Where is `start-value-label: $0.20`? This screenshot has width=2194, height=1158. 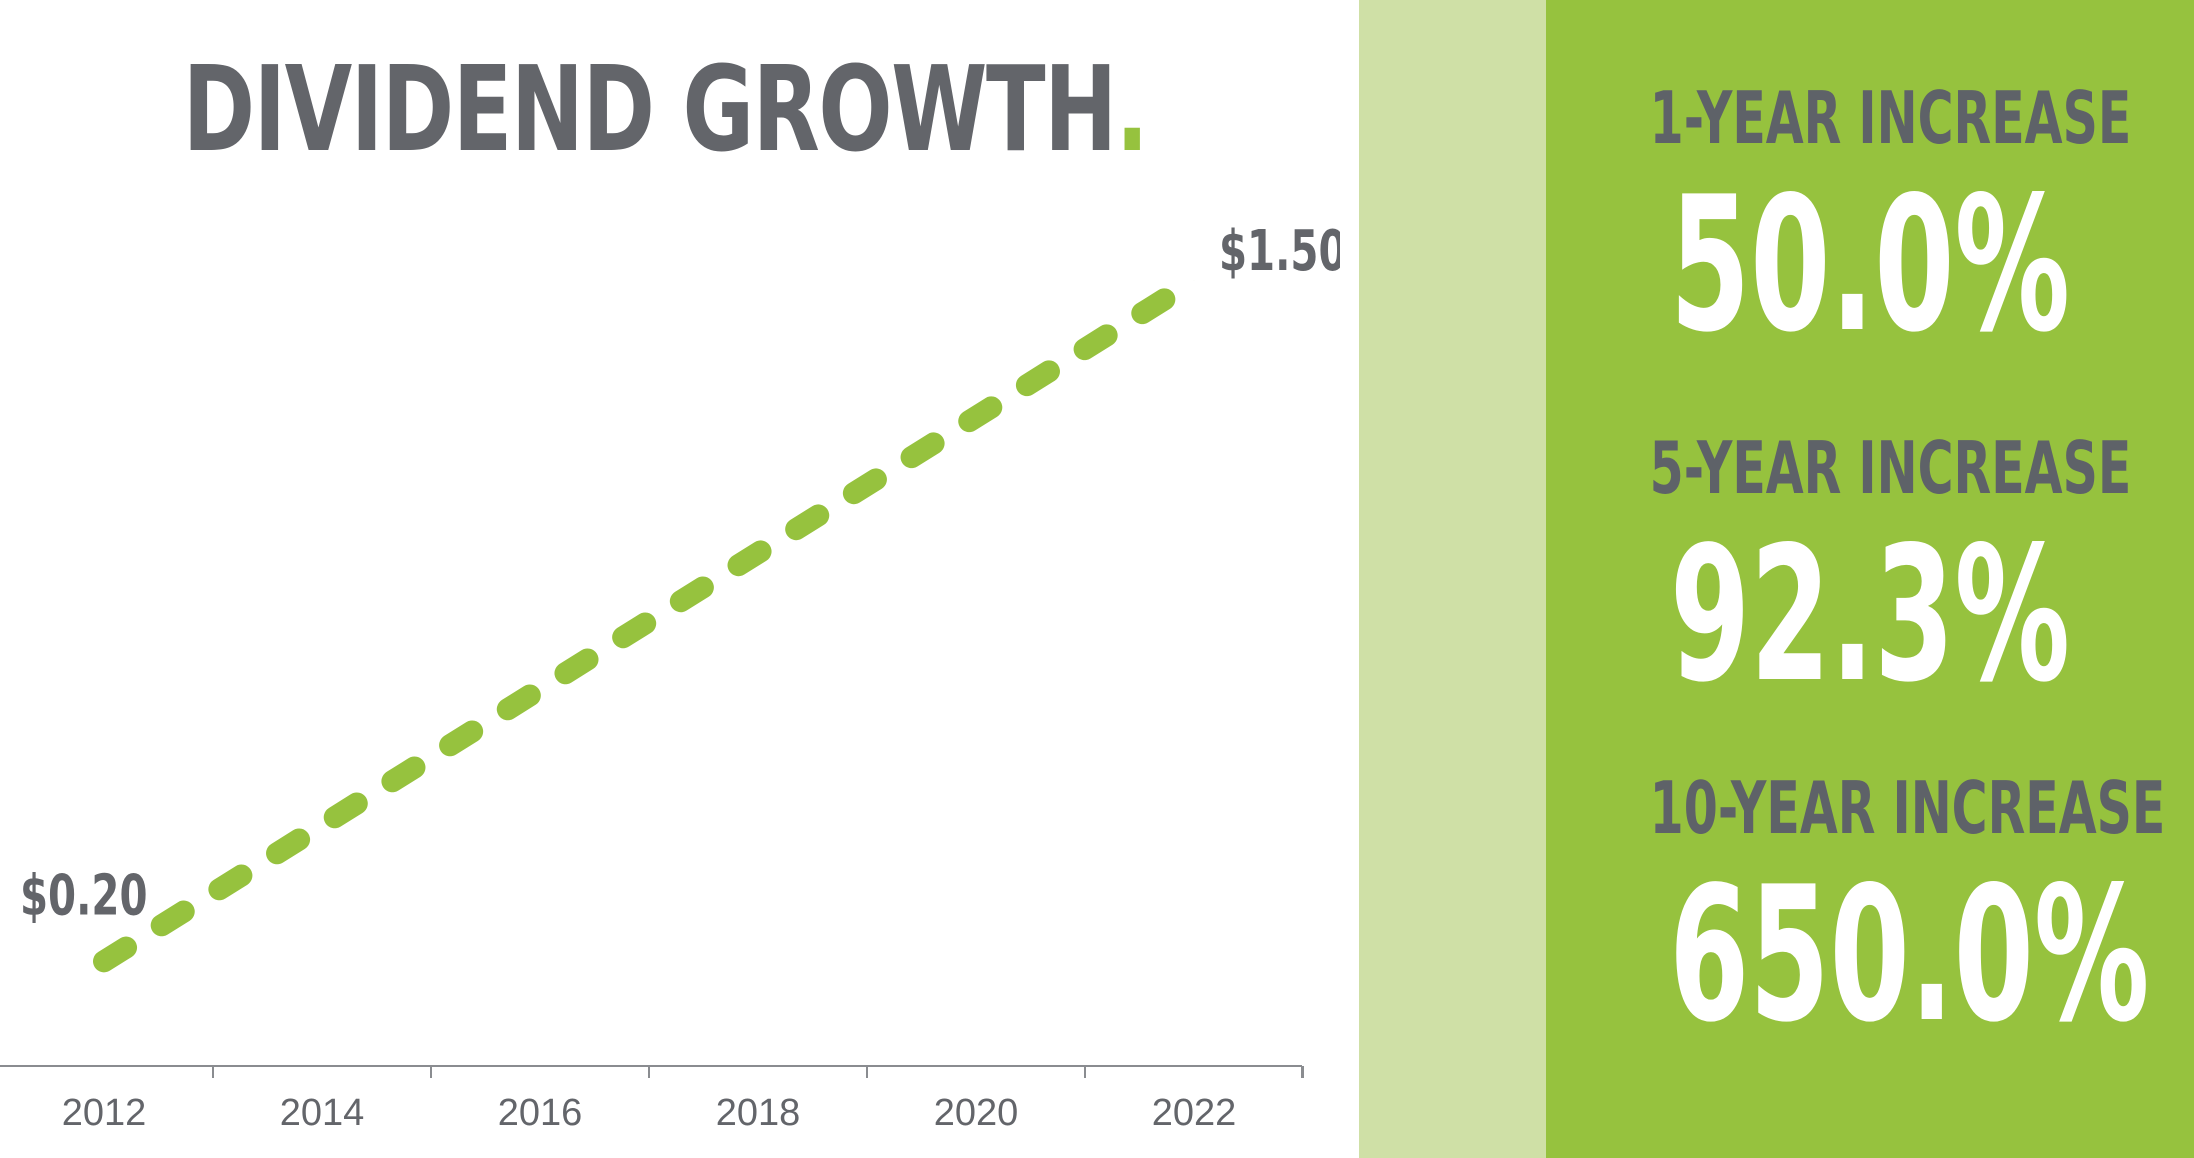
start-value-label: $0.20 is located at coordinates (84, 895).